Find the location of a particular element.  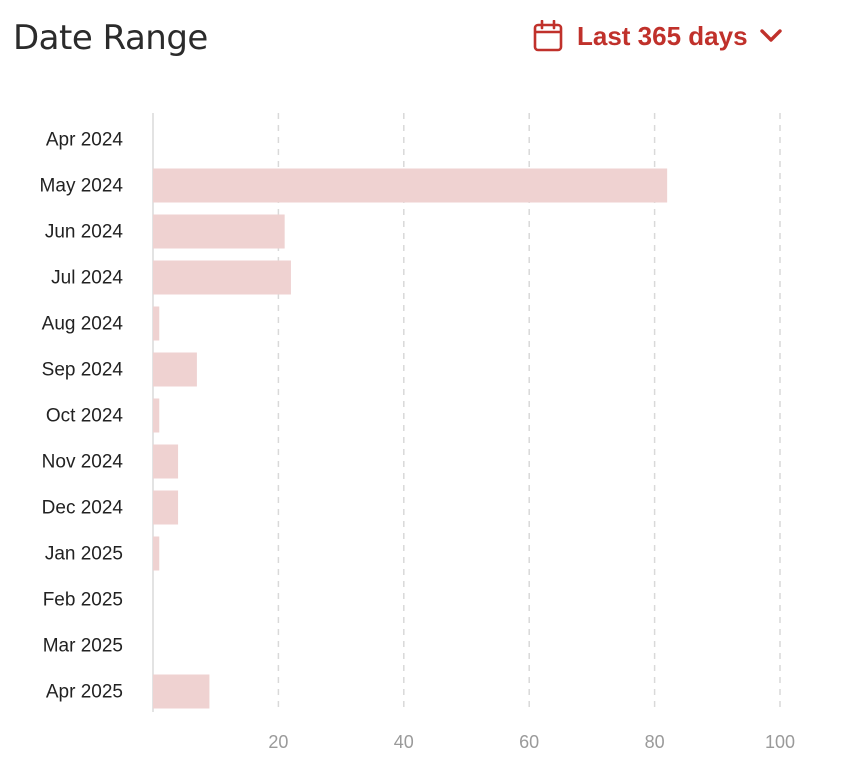

calendar-icon is located at coordinates (548, 36).